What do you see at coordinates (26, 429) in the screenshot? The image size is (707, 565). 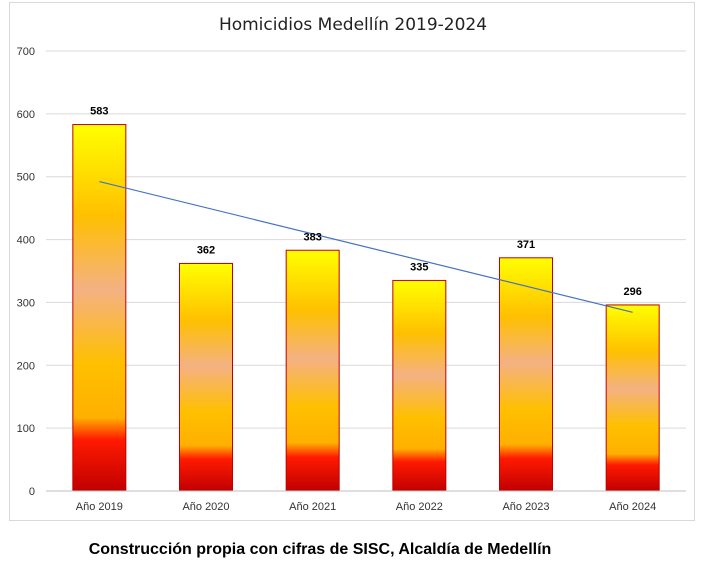 I see `y-tick-label: 100` at bounding box center [26, 429].